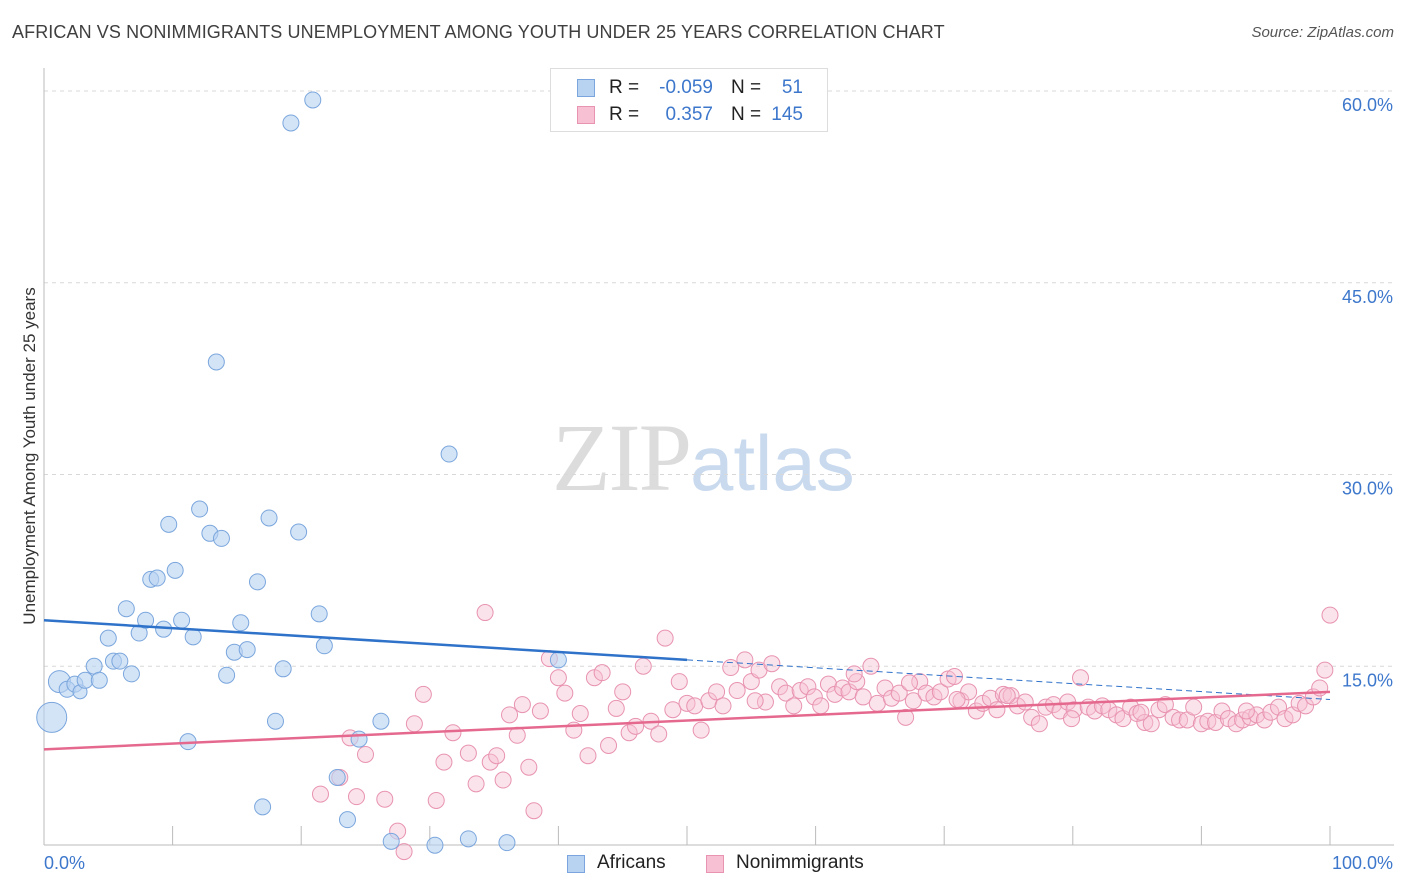  What do you see at coordinates (787, 114) in the screenshot?
I see `legend-n-value: 145` at bounding box center [787, 114].